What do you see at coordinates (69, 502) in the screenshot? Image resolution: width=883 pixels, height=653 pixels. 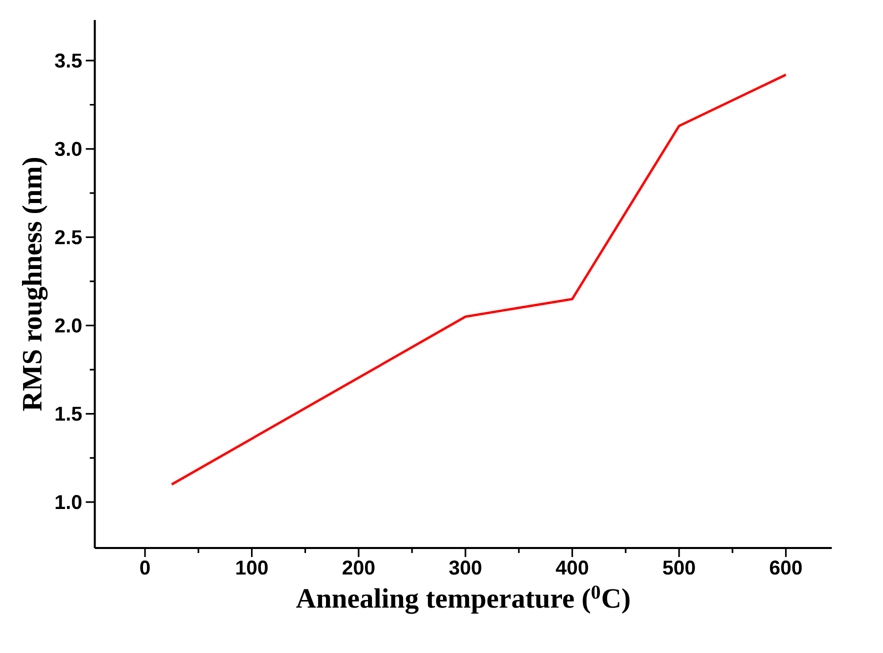 I see `y-tick-label: 1.0` at bounding box center [69, 502].